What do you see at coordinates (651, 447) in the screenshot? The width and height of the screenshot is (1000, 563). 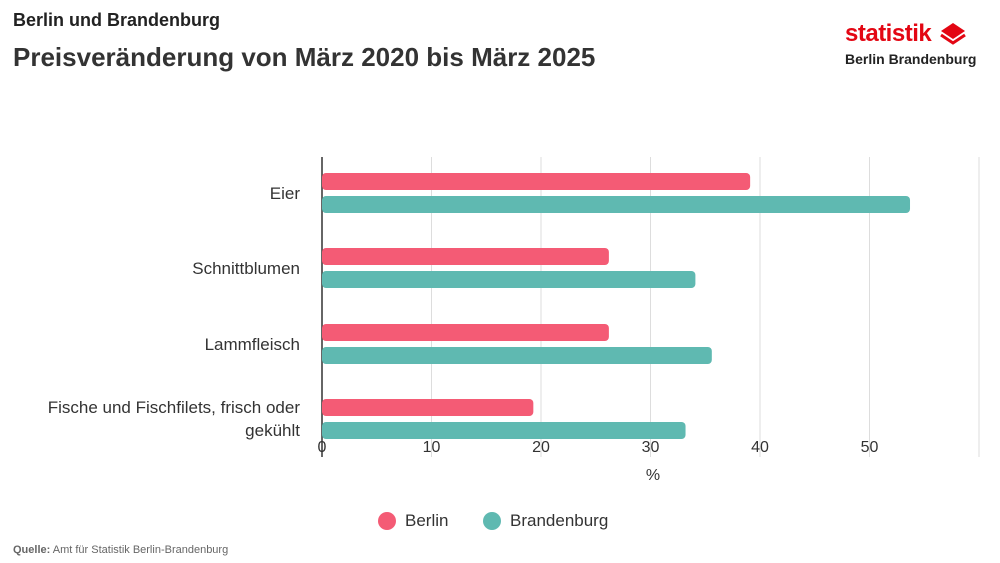 I see `x-tick-label: 30` at bounding box center [651, 447].